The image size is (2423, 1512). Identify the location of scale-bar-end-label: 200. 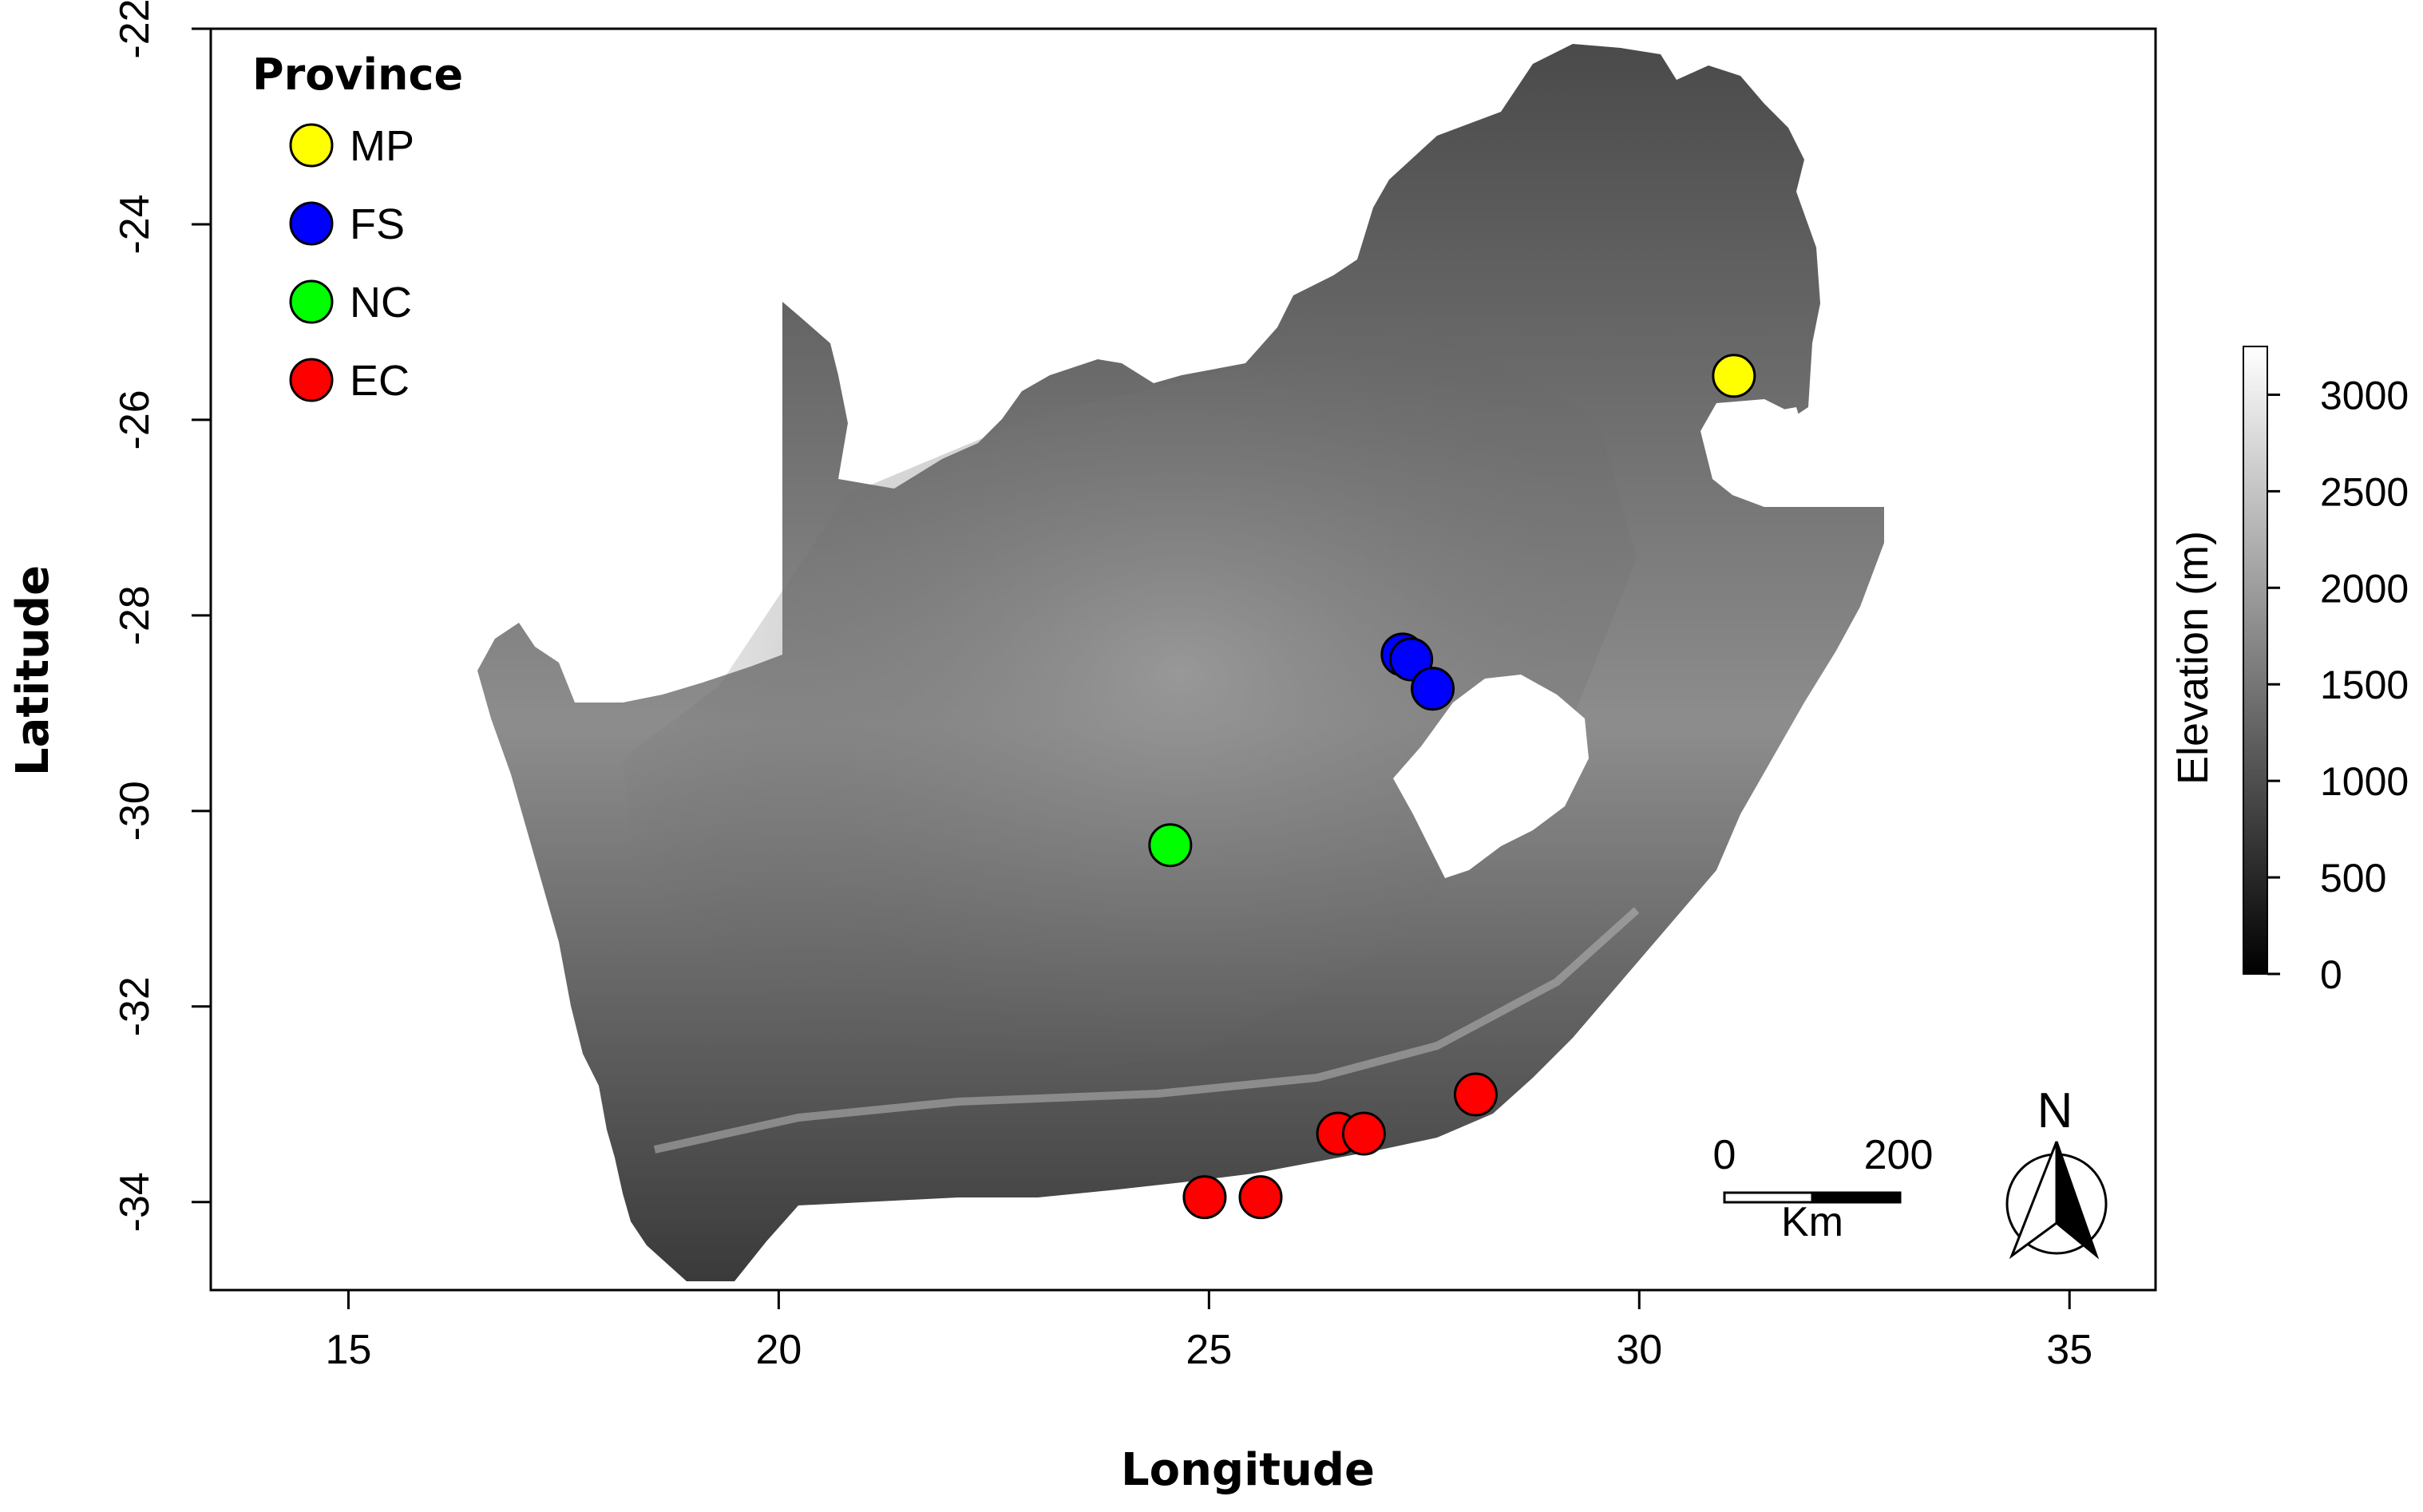
(1899, 1155).